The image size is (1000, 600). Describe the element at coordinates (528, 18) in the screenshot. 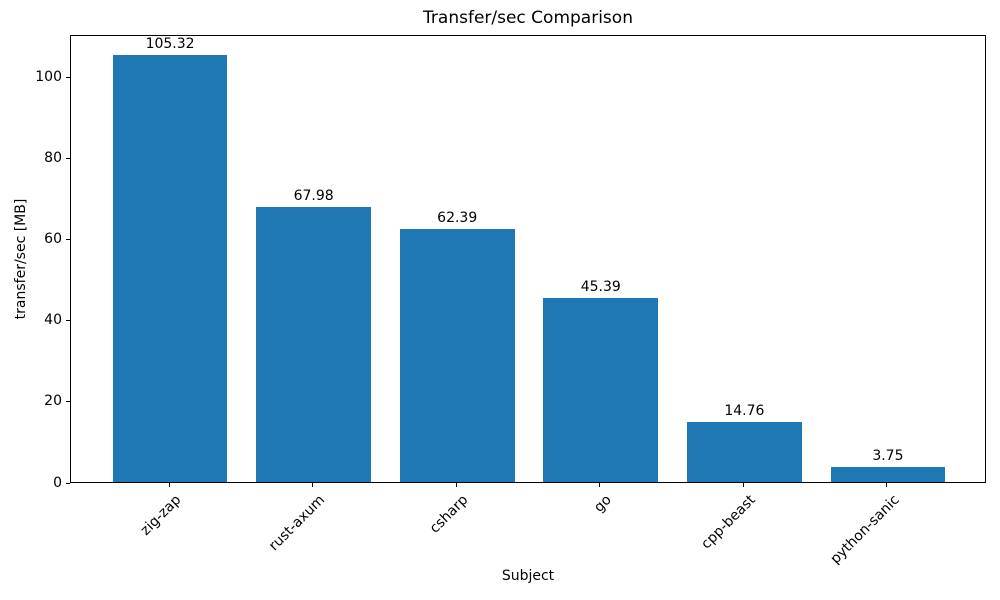

I see `chart-title: Transfer/sec Comparison` at that location.